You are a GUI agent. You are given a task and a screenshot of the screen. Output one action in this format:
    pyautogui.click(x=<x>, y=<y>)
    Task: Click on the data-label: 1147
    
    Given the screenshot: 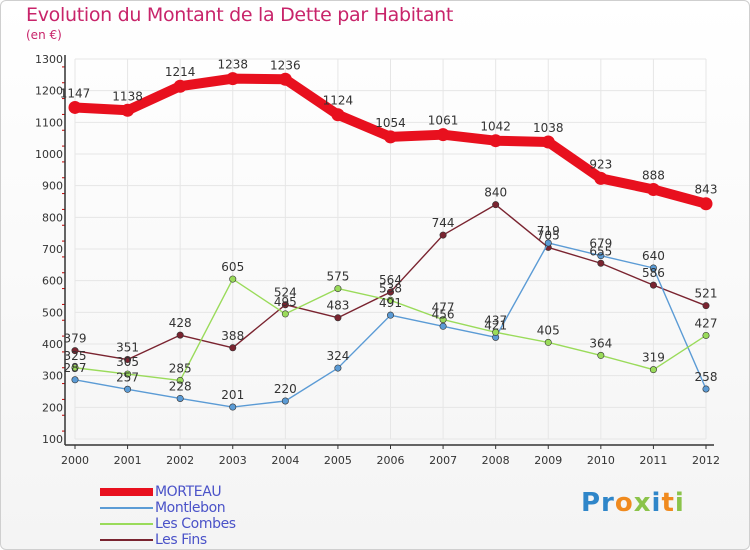 What is the action you would take?
    pyautogui.click(x=75, y=93)
    